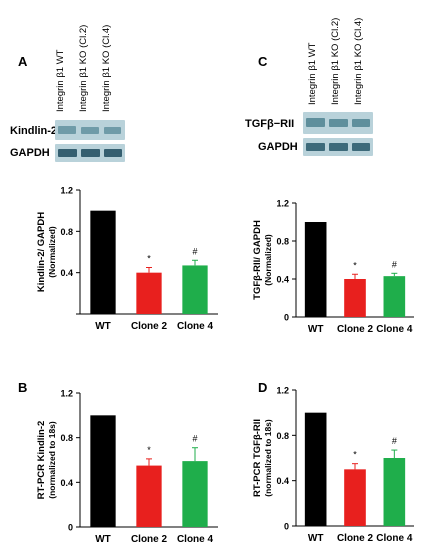 Image resolution: width=433 pixels, height=550 pixels. I want to click on lane-label-cl4-c: Integrin β1 KO (Cl.4), so click(358, 61).